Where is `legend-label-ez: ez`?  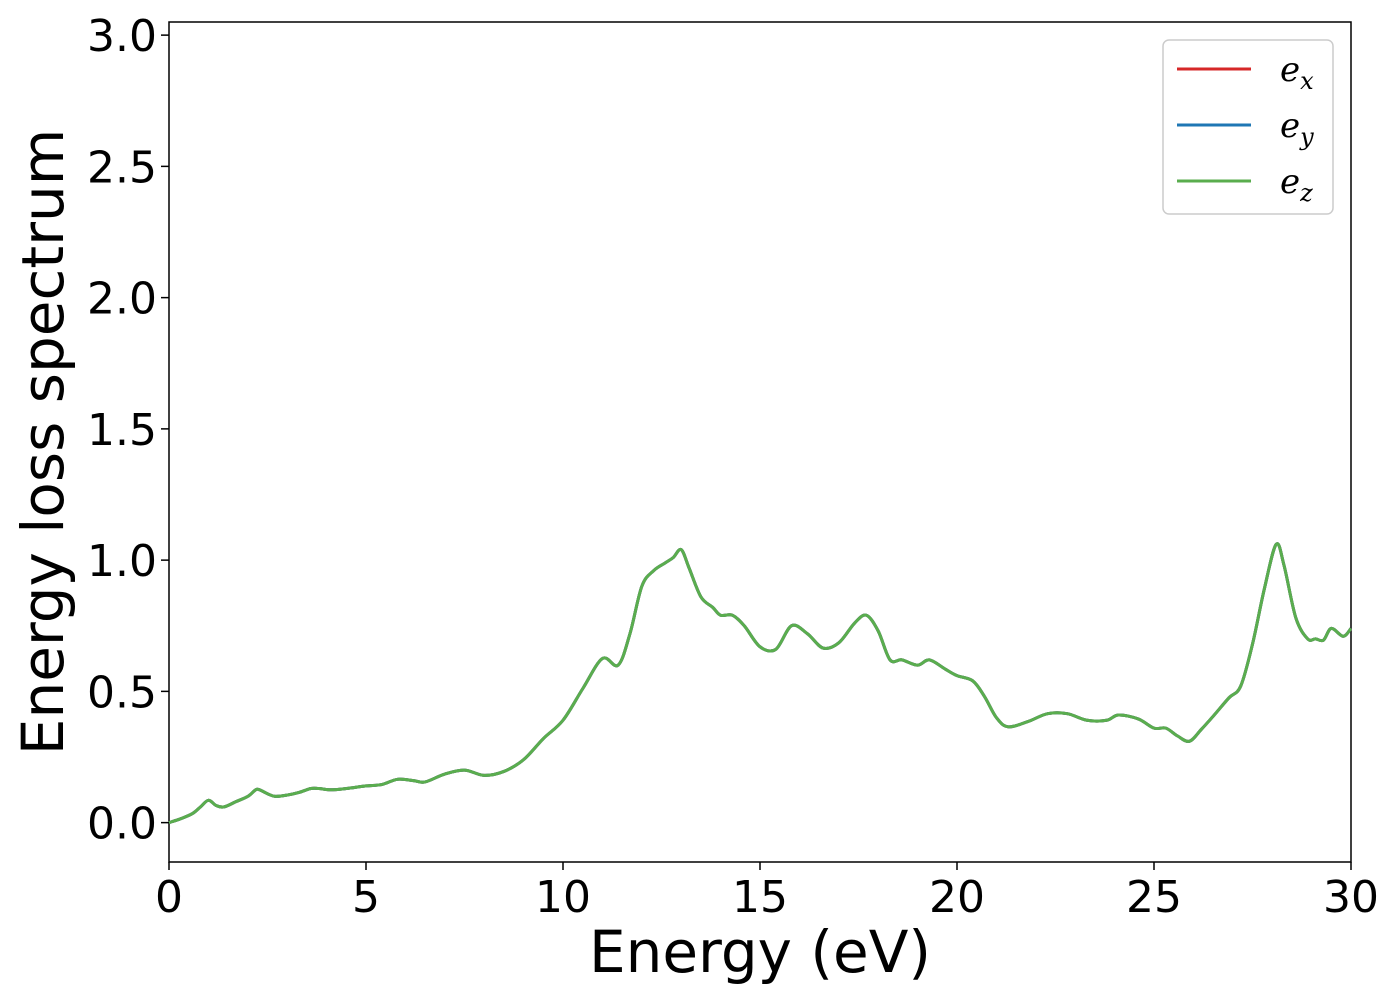
legend-label-ez: ez is located at coordinates (1296, 184).